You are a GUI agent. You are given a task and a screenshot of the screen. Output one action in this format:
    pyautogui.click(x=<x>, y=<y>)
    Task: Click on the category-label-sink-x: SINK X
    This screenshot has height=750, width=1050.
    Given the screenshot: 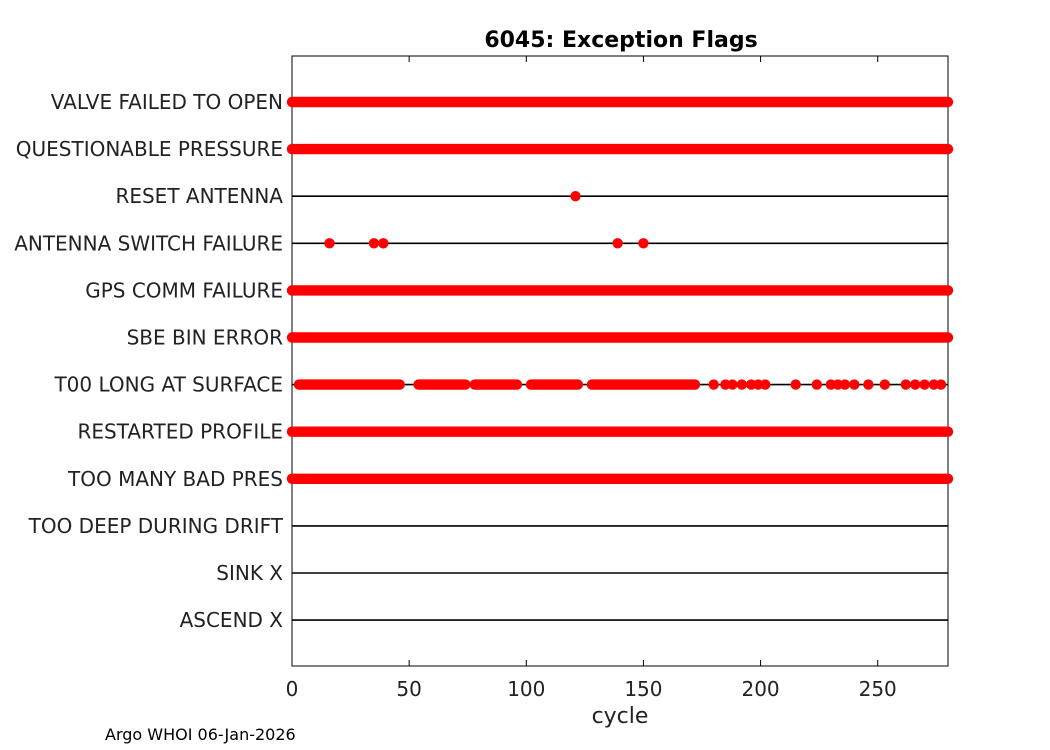 What is the action you would take?
    pyautogui.click(x=249, y=573)
    